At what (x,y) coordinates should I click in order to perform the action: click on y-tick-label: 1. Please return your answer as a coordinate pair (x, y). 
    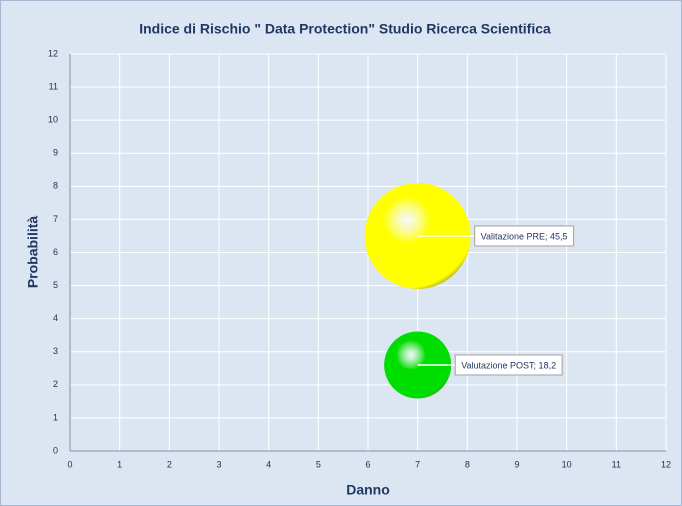
    Looking at the image, I should click on (55, 417).